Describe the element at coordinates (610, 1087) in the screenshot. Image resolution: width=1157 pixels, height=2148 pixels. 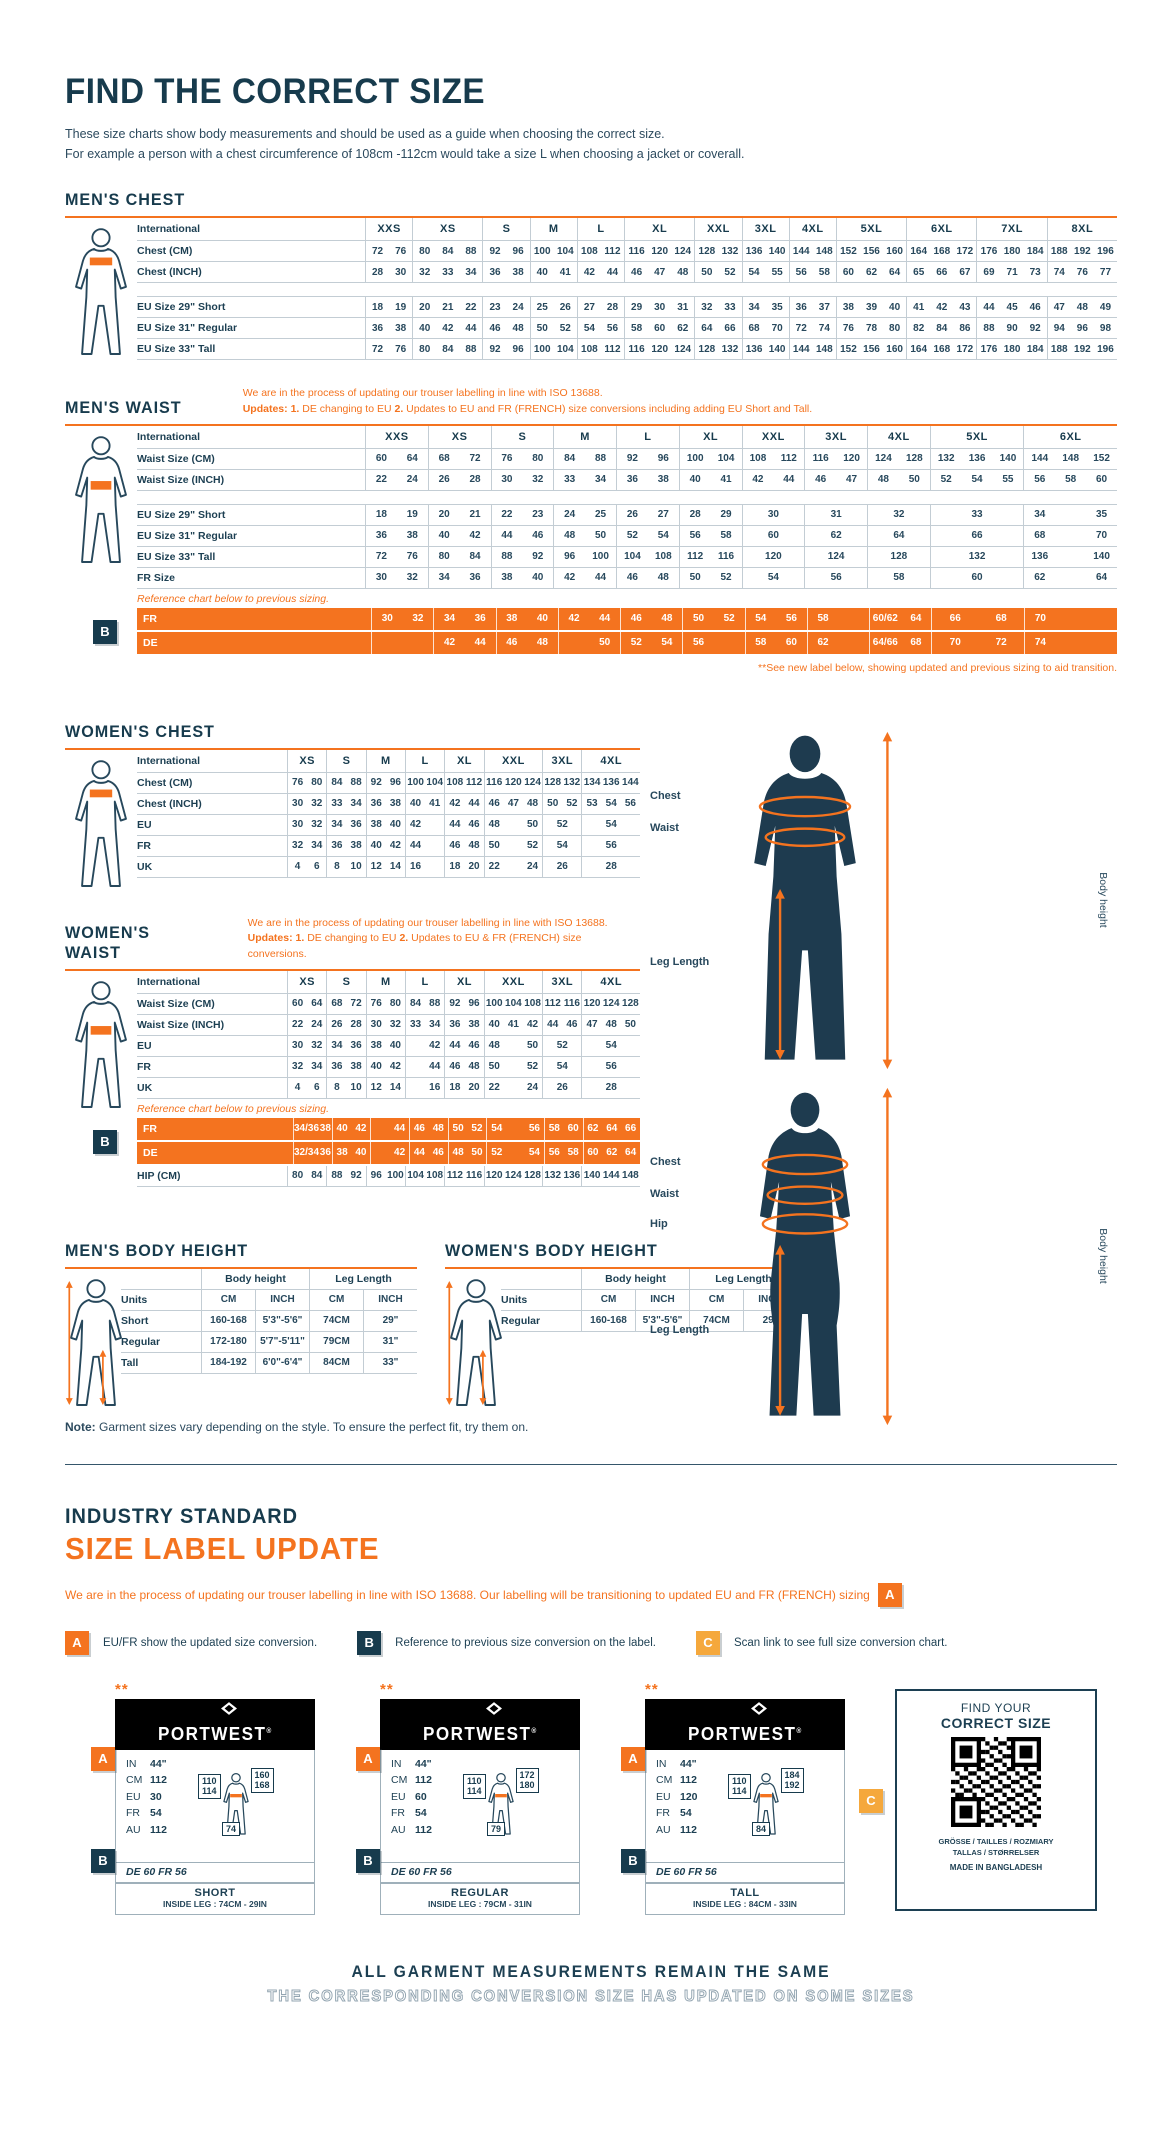
I see `size-column: 28` at that location.